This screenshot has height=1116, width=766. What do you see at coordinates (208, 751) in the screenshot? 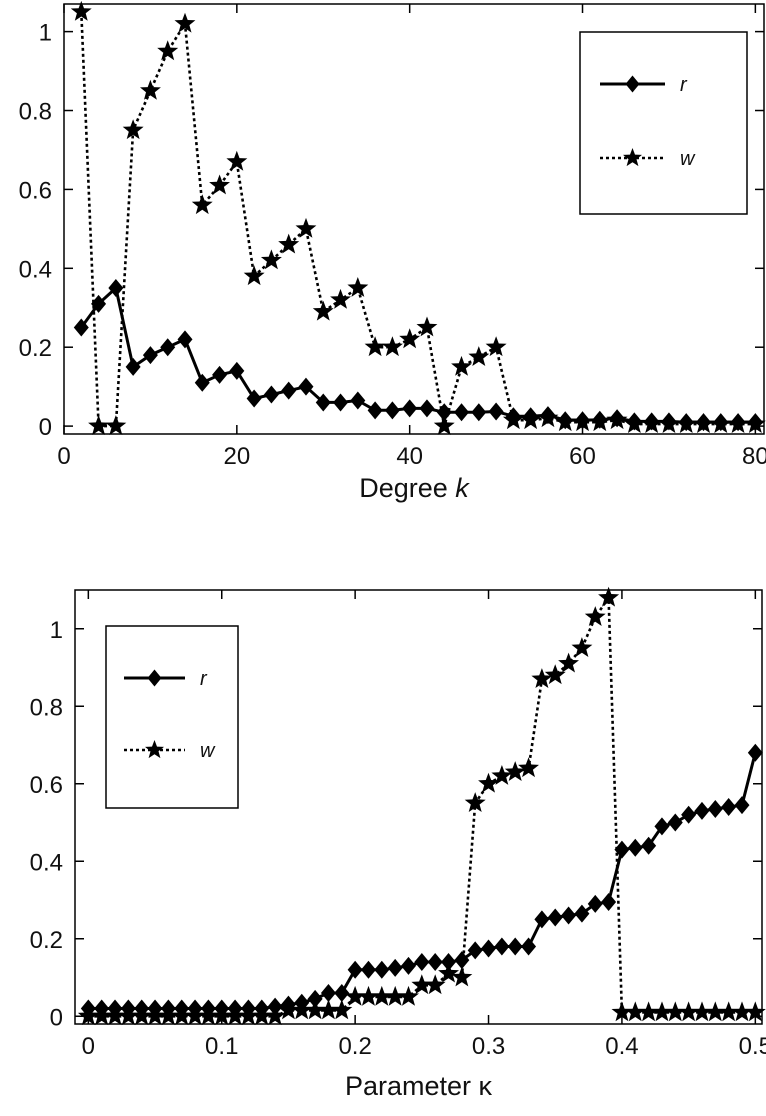
I see `legend-label-w: w` at bounding box center [208, 751].